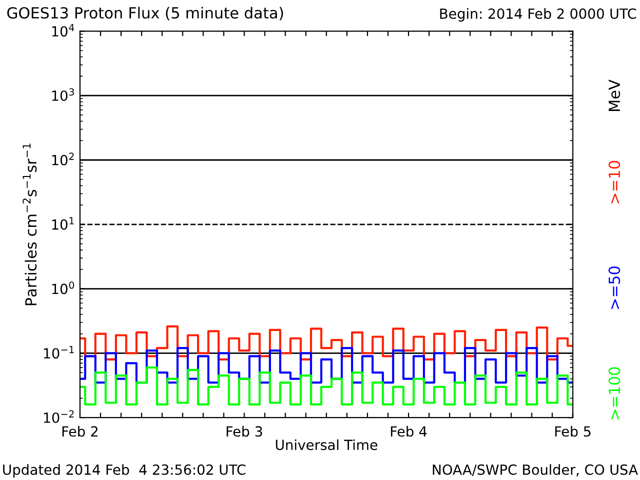 The height and width of the screenshot is (480, 640). Describe the element at coordinates (327, 444) in the screenshot. I see `x-axis-title: Universal Time` at that location.